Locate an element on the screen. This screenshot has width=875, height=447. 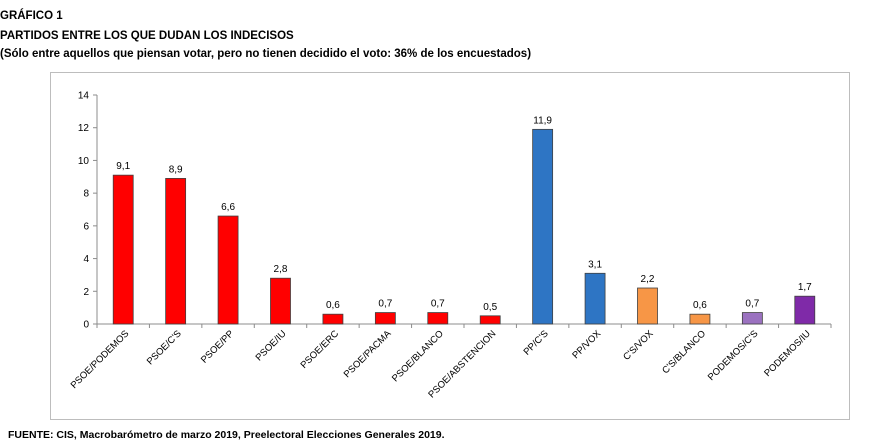
x-tick-label: PSOE/BLANCO is located at coordinates (418, 356).